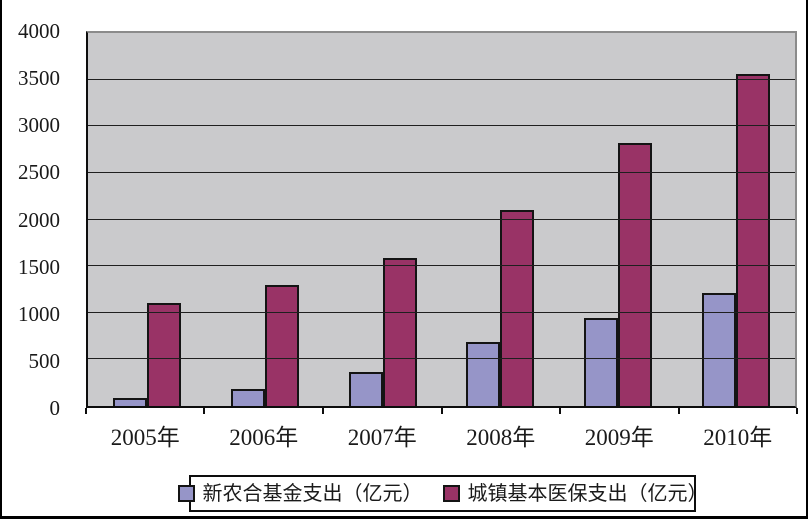 This screenshot has width=808, height=519. What do you see at coordinates (39, 78) in the screenshot?
I see `y-tick-label: 3500` at bounding box center [39, 78].